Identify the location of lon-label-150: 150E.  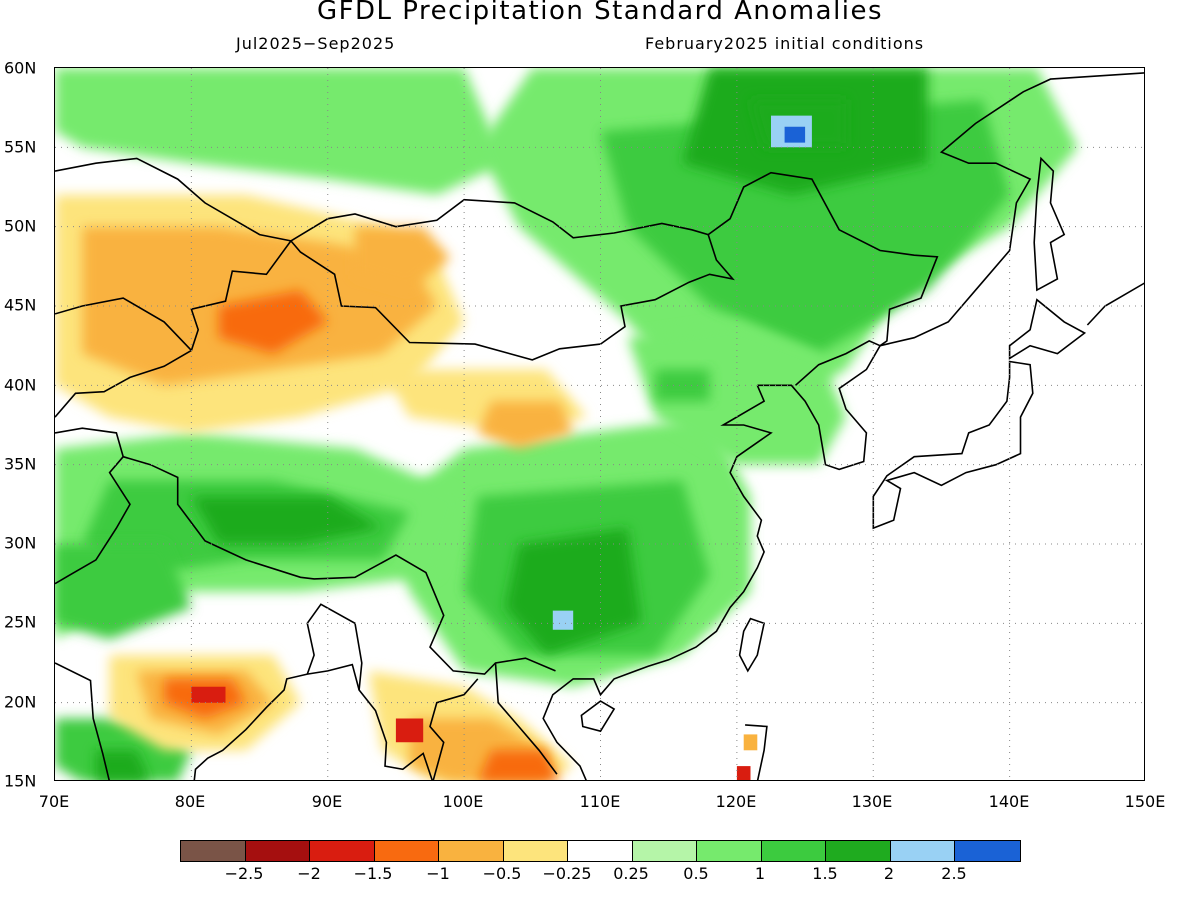
(1145, 801).